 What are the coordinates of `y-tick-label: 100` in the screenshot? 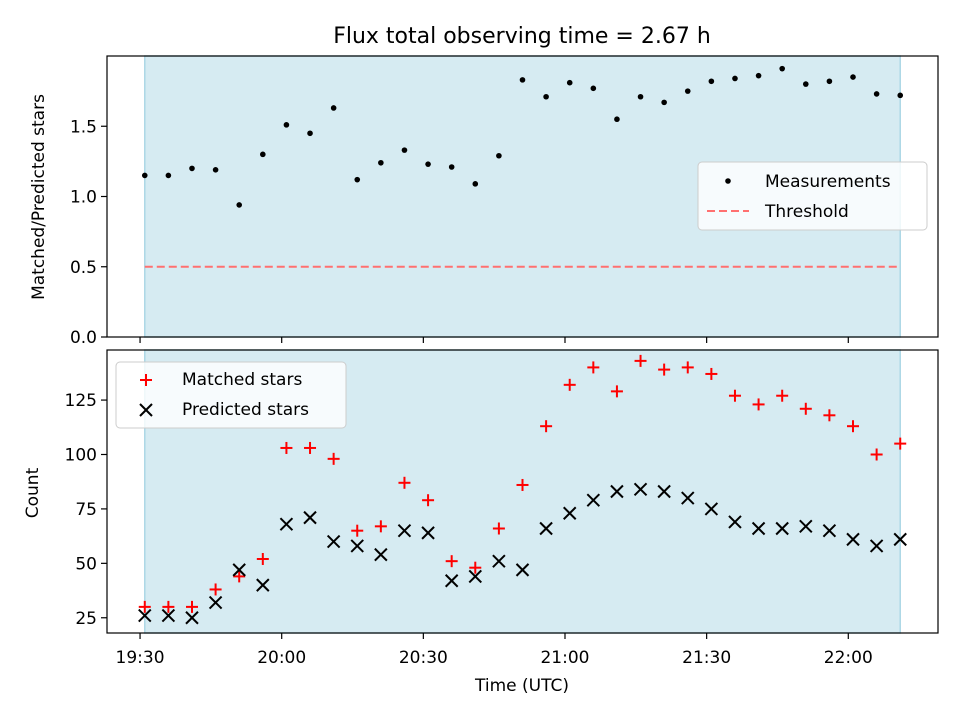 It's located at (81, 455).